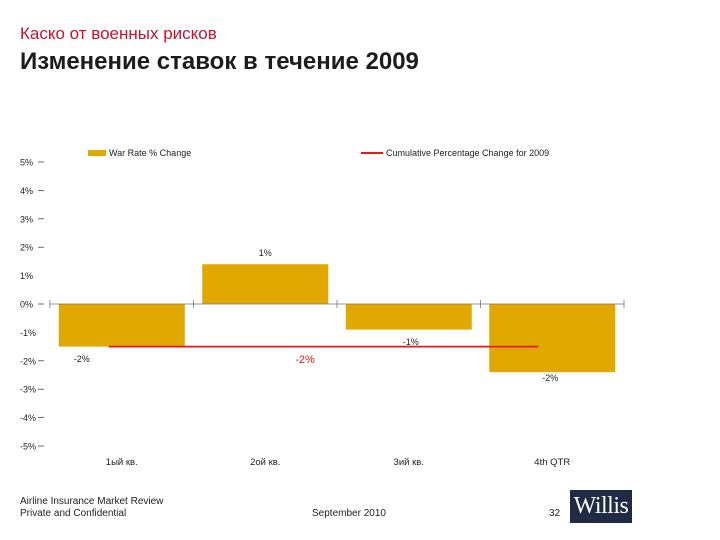 Image resolution: width=720 pixels, height=540 pixels. What do you see at coordinates (26, 163) in the screenshot?
I see `y-tick-label: 5%` at bounding box center [26, 163].